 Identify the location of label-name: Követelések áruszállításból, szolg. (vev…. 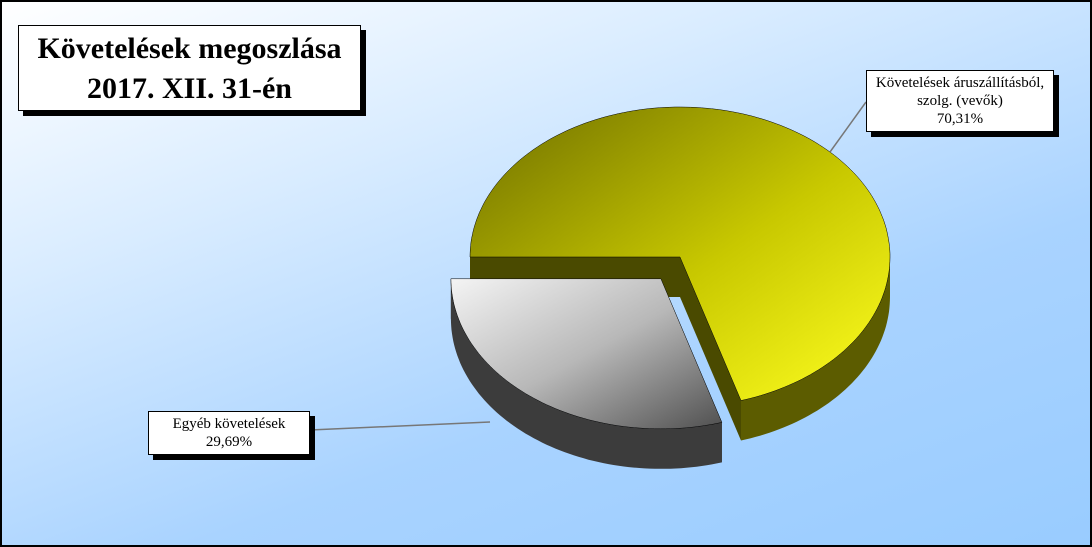
(960, 92).